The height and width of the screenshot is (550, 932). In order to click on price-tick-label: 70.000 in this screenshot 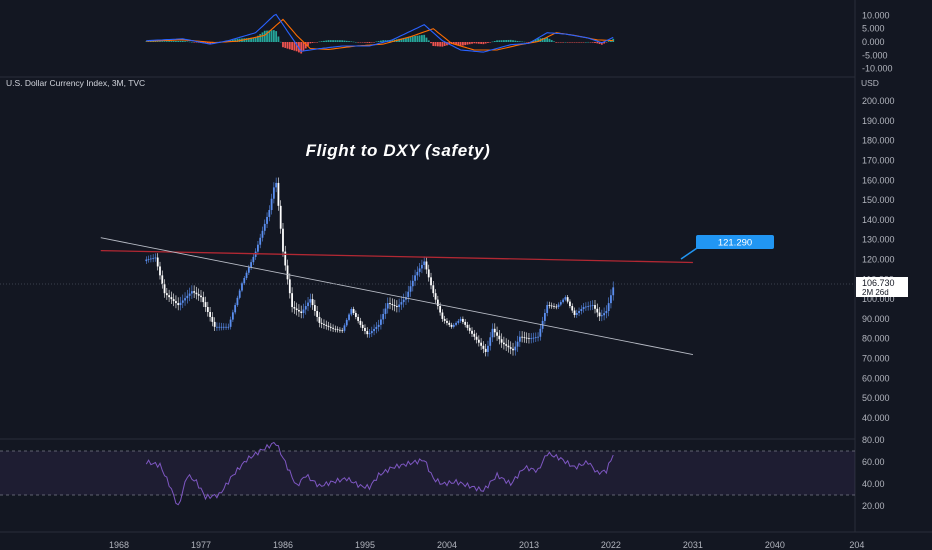, I will do `click(876, 359)`.